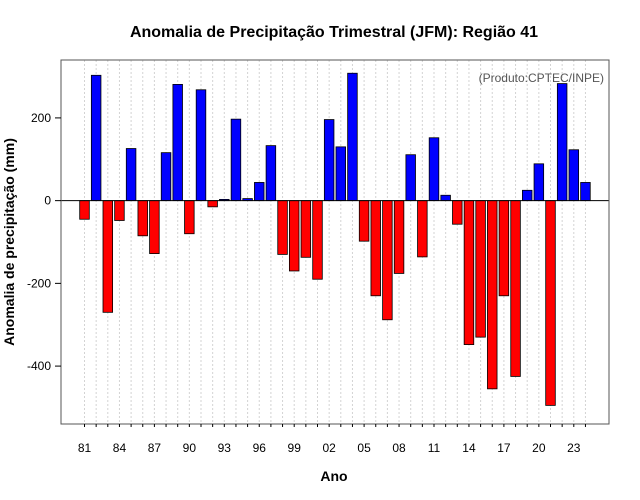 This screenshot has height=500, width=640. Describe the element at coordinates (527, 195) in the screenshot. I see `bar-2019` at that location.